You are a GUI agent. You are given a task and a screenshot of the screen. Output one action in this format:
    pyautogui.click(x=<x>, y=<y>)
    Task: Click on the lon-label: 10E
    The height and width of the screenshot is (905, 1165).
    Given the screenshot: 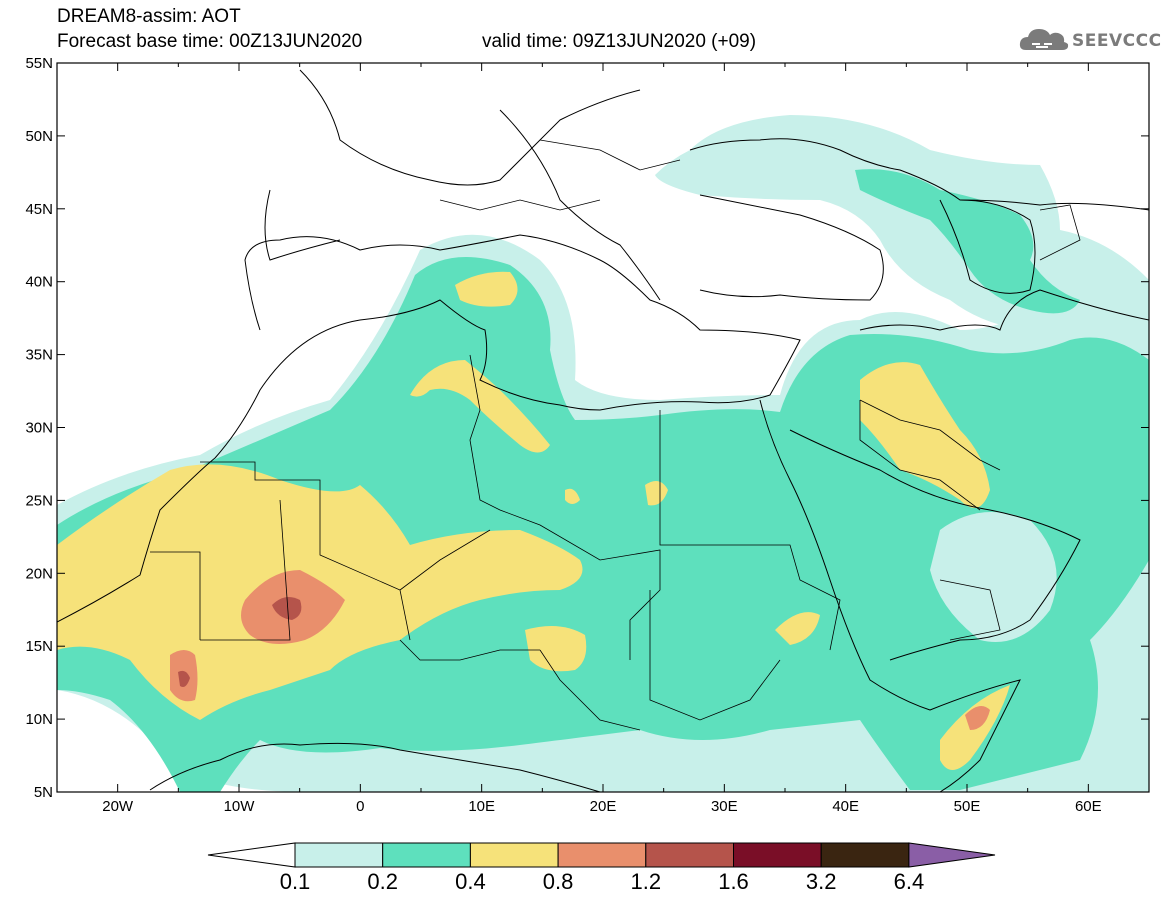 What is the action you would take?
    pyautogui.click(x=481, y=806)
    